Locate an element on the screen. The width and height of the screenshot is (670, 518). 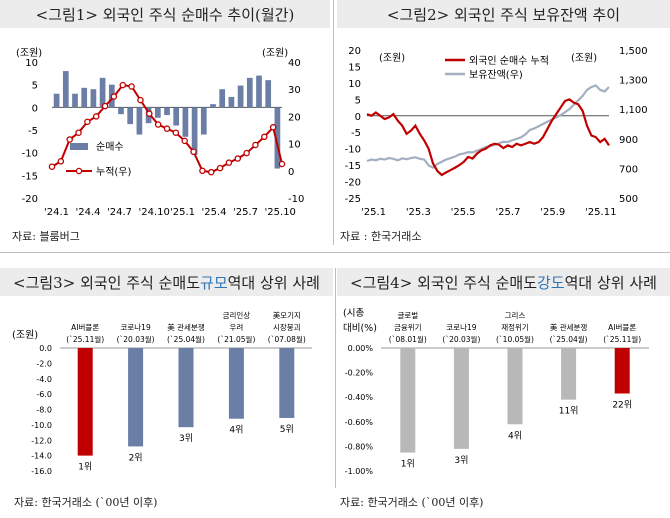
fig3-category-label: (`21.05월) is located at coordinates (236, 339).